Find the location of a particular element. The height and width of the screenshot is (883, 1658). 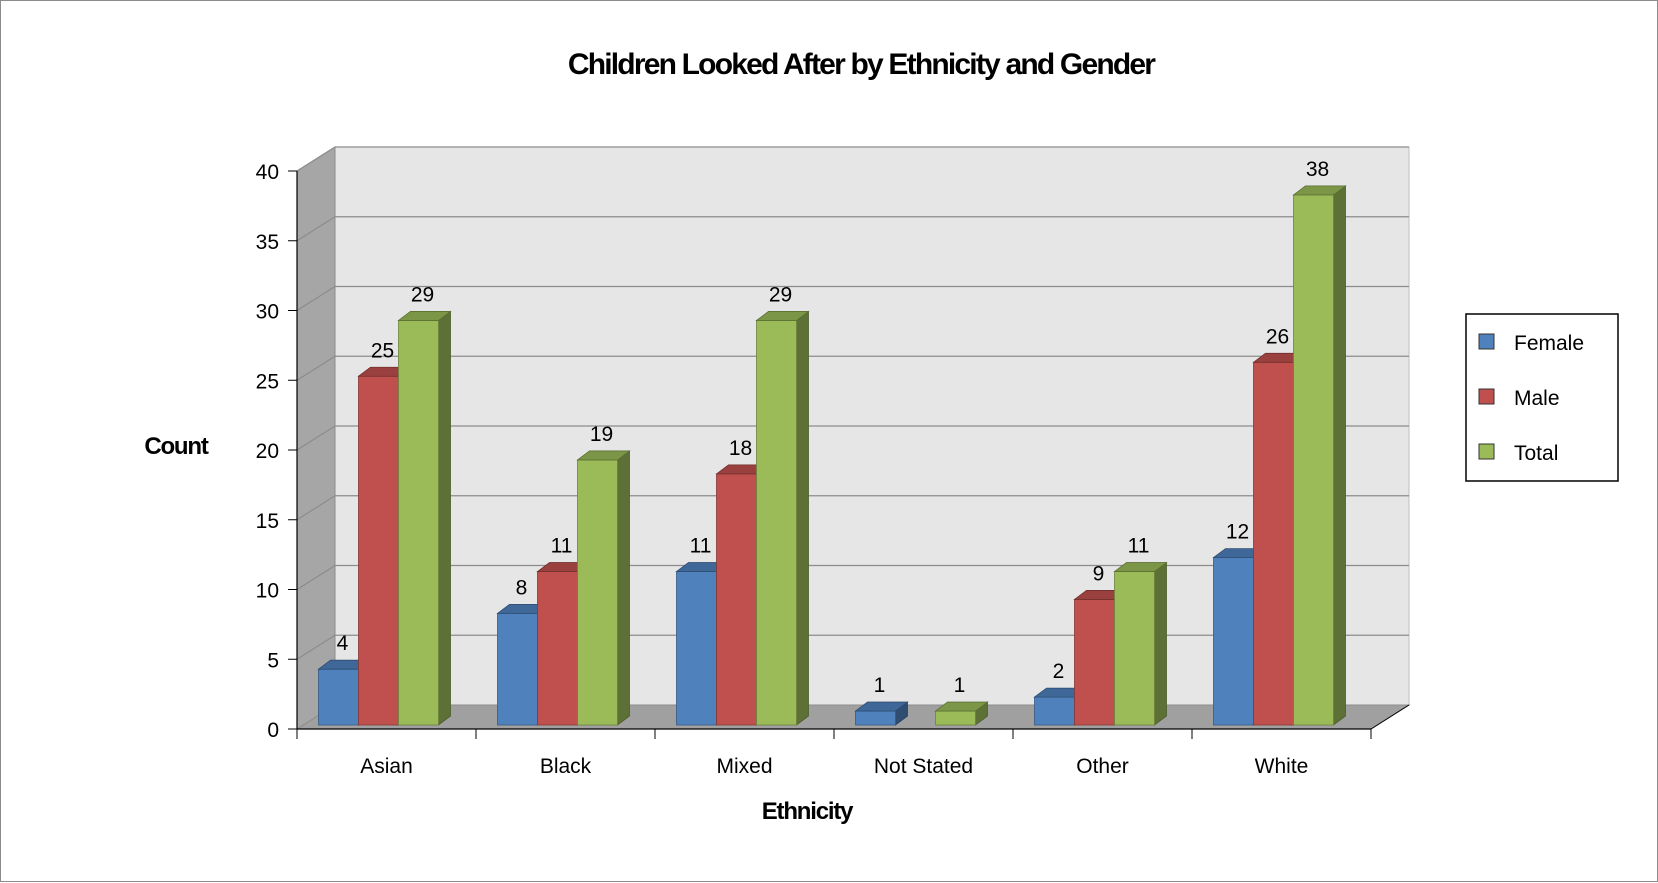

data-label: 12 is located at coordinates (1237, 532).